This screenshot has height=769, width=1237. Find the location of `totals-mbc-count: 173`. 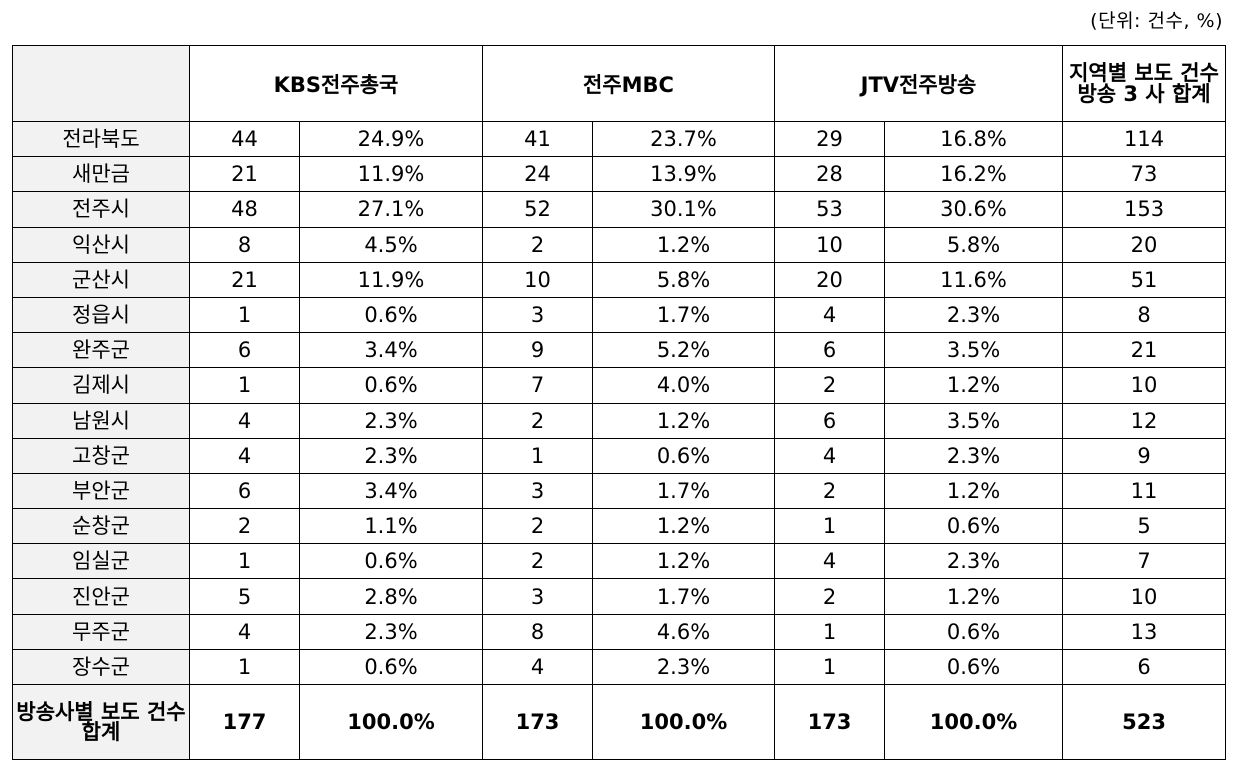

totals-mbc-count: 173 is located at coordinates (537, 722).